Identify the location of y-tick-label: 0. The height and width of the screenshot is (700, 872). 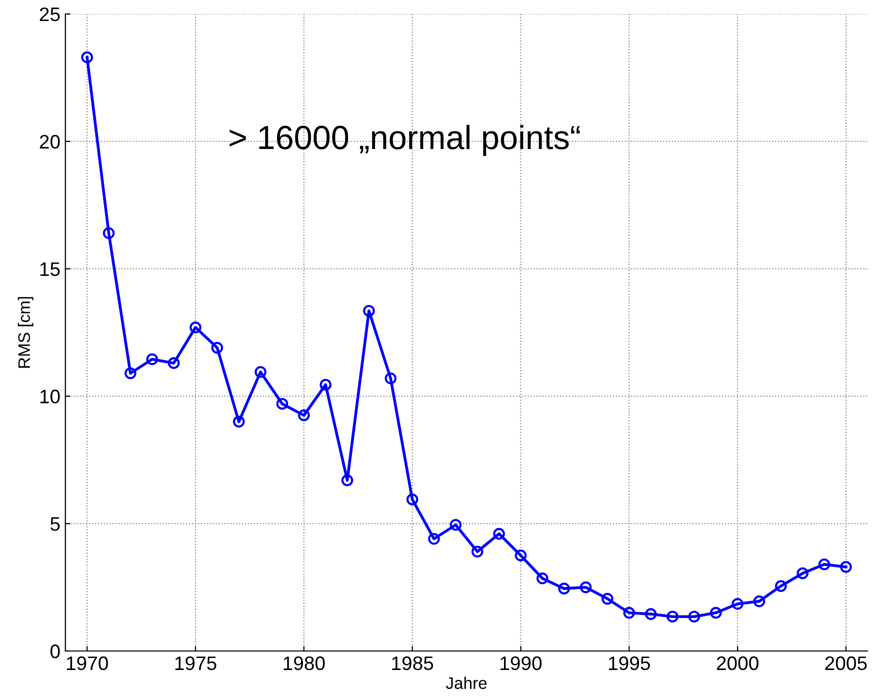
(55, 651).